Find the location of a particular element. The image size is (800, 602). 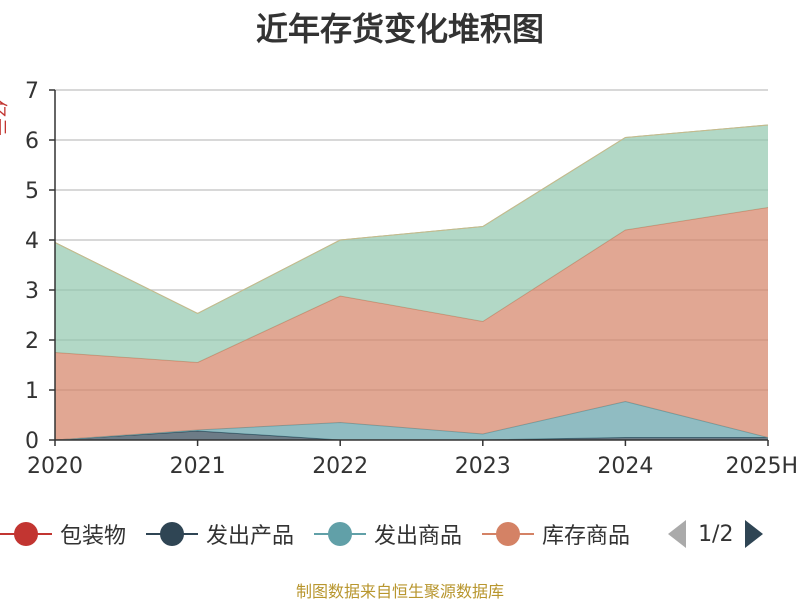

legend-item-kucunshangpin: 库存商品 is located at coordinates (556, 534).